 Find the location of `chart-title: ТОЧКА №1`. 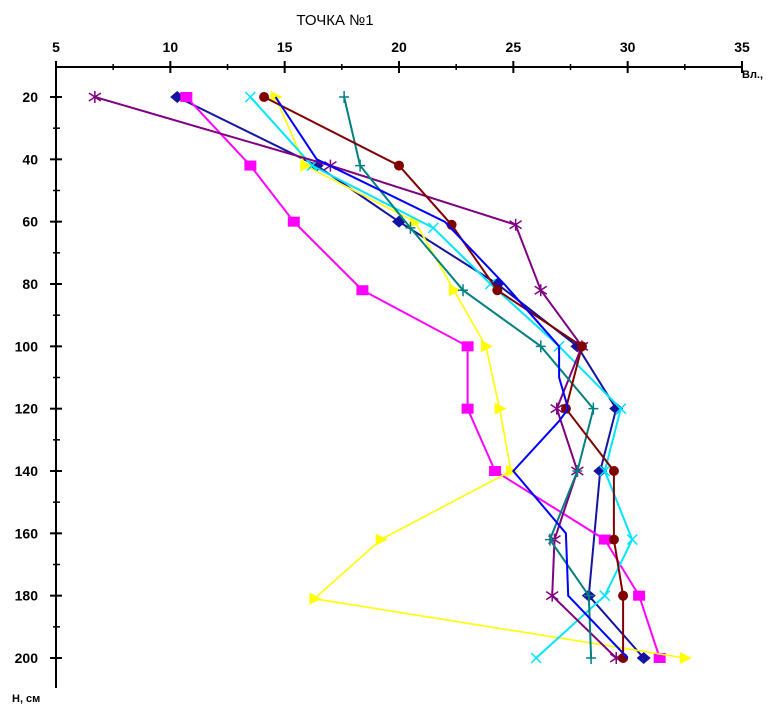

chart-title: ТОЧКА №1 is located at coordinates (334, 20).